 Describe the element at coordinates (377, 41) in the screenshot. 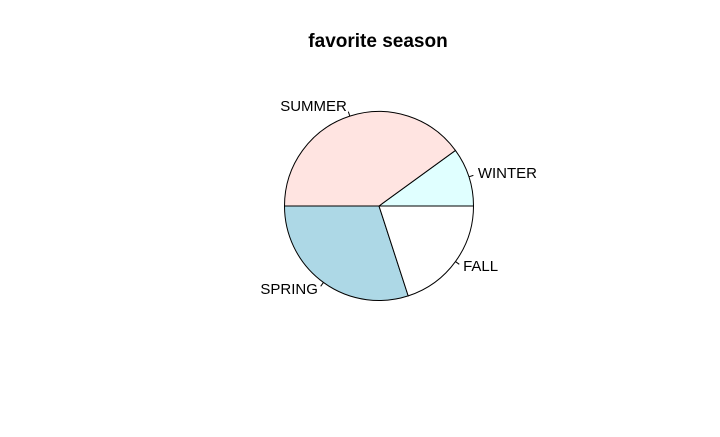

I see `chart-title: favorite season` at that location.